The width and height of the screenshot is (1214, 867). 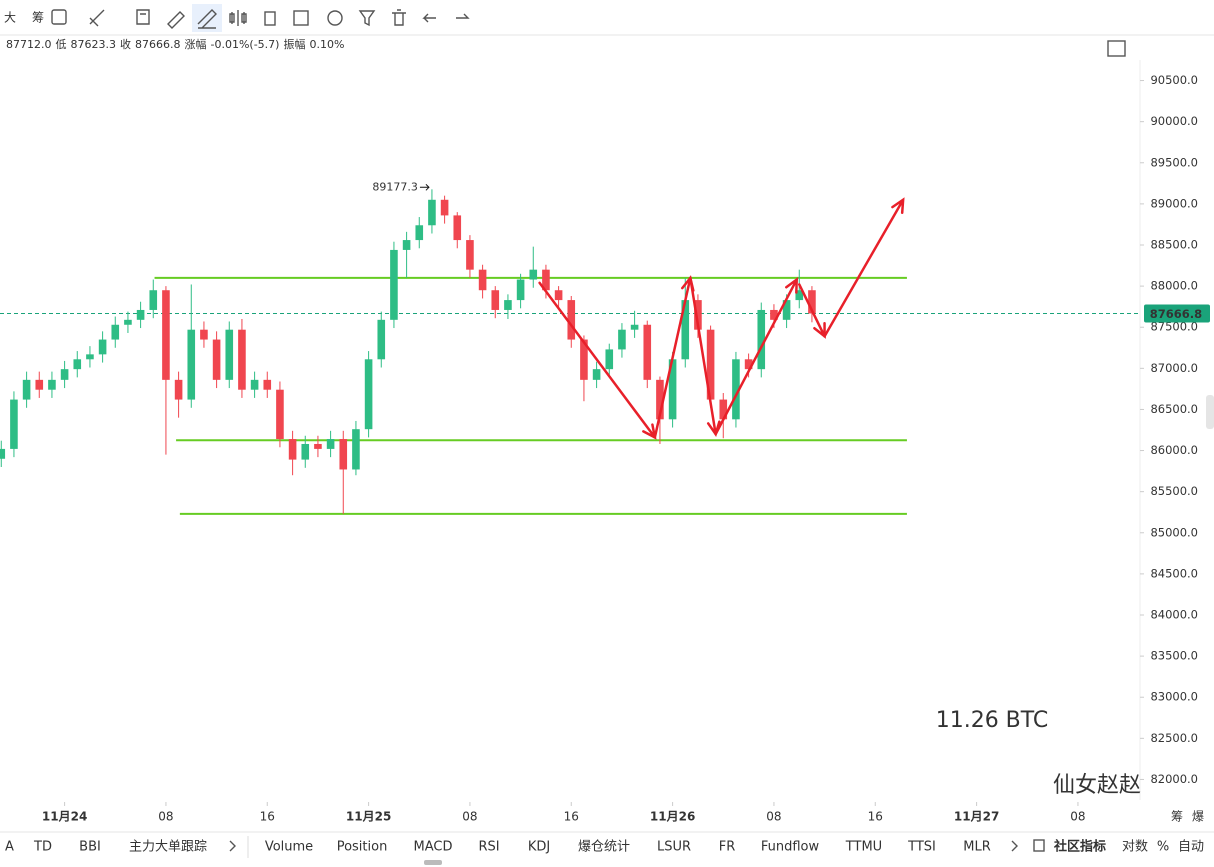 What do you see at coordinates (362, 847) in the screenshot?
I see `indicator-tab: Position` at bounding box center [362, 847].